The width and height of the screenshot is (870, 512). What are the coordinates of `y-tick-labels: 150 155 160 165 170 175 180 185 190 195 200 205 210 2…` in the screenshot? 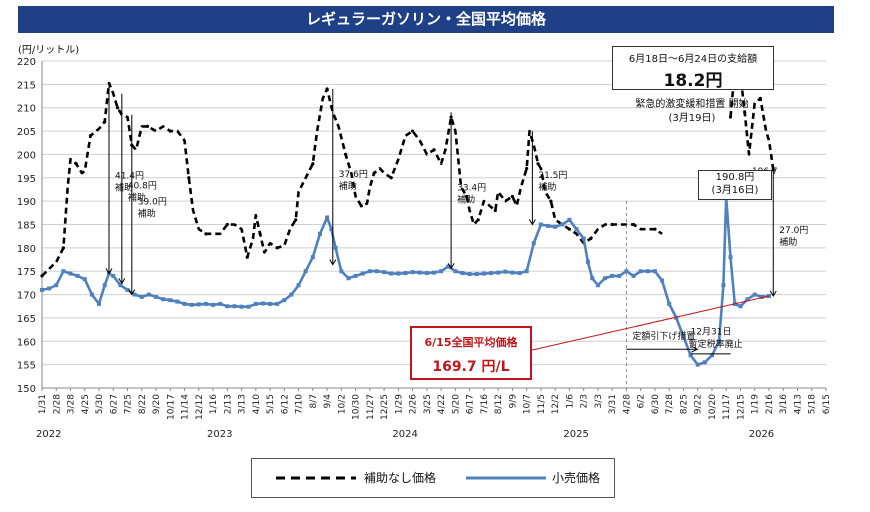 It's located at (26, 226).